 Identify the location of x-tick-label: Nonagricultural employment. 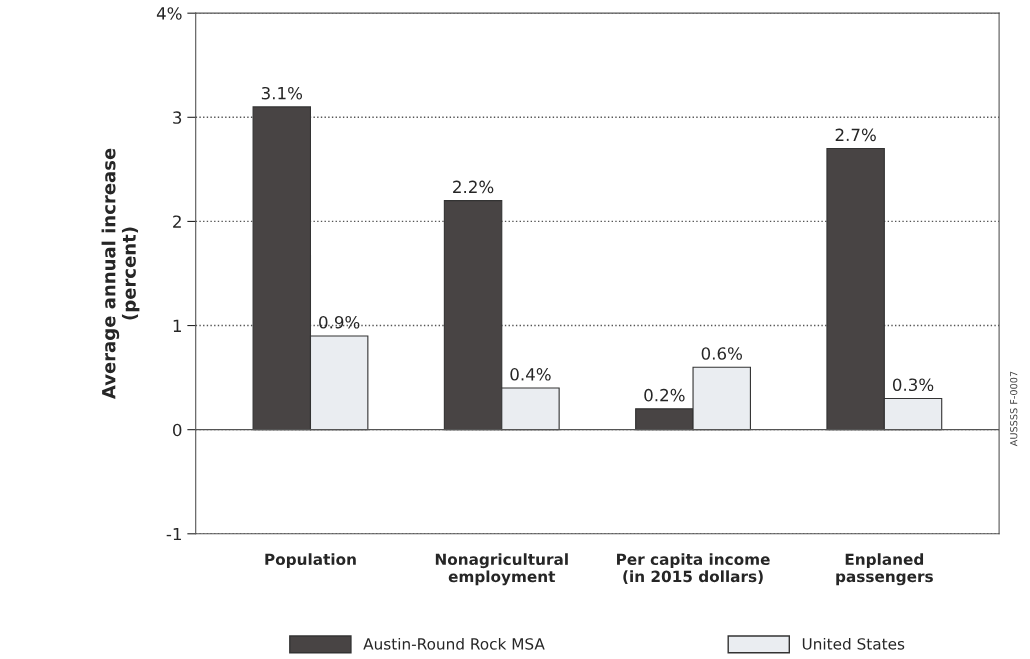
(501, 569).